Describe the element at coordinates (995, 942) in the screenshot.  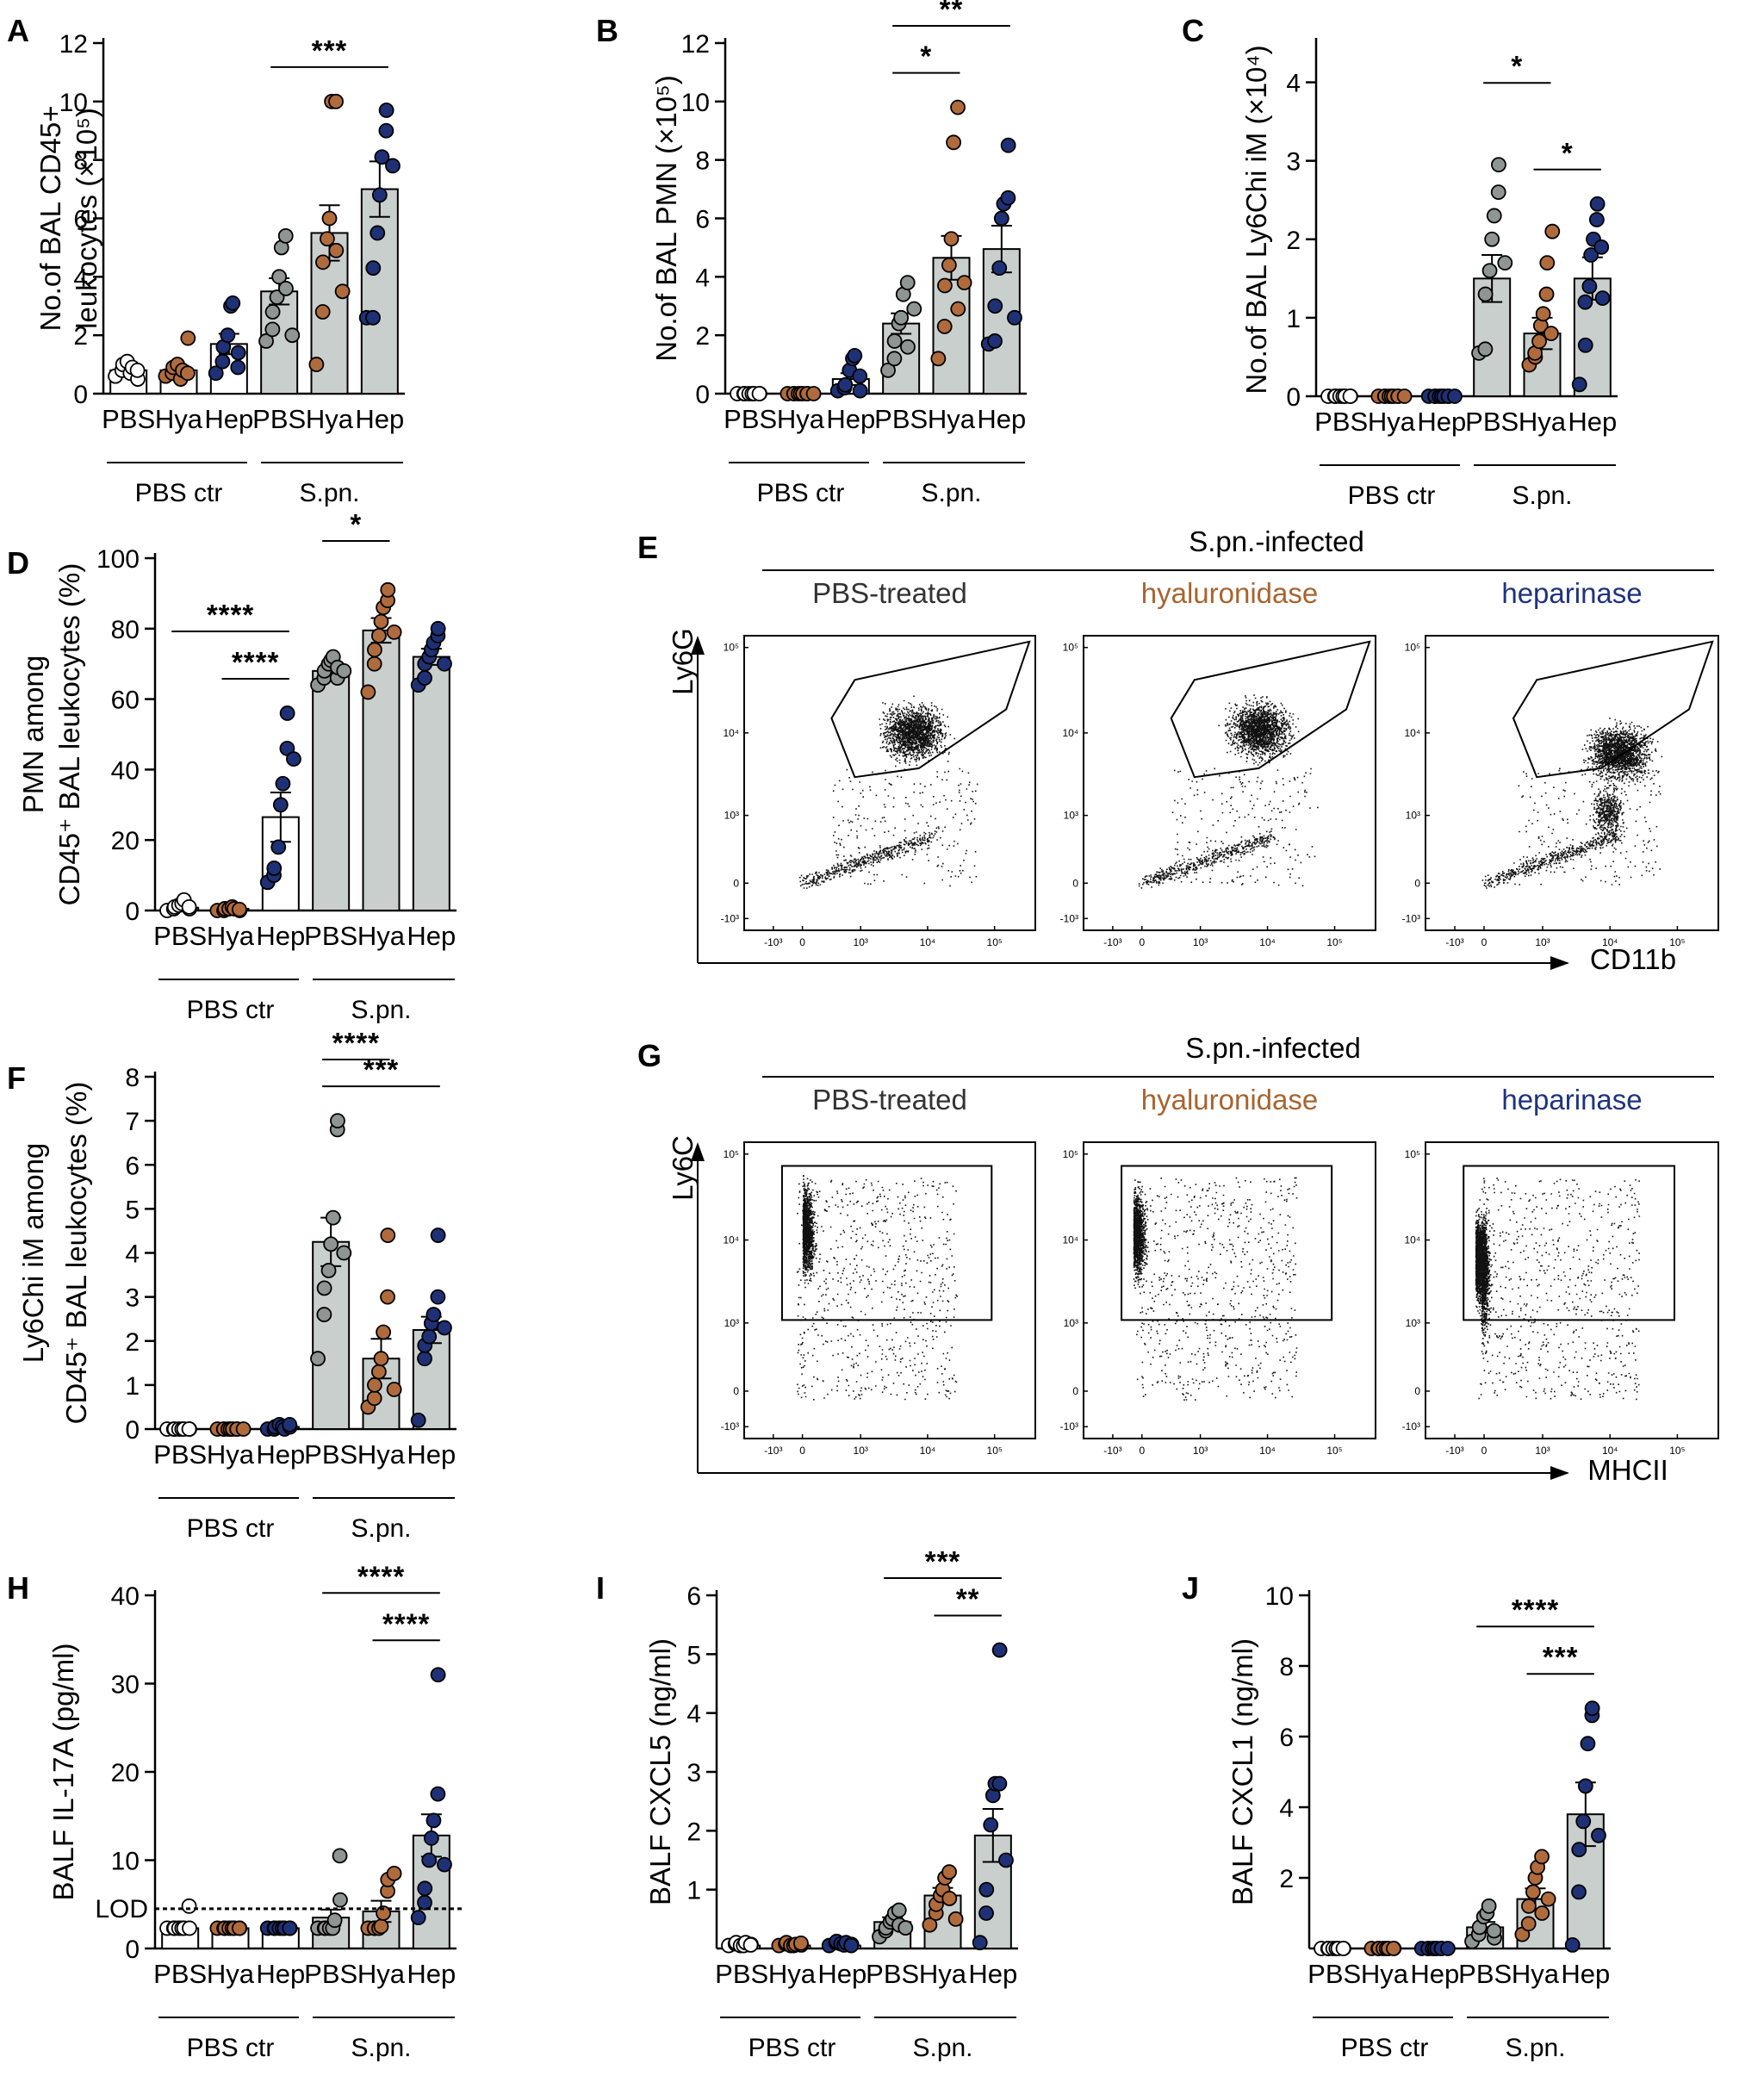
I see `x-tick-label: 10⁵` at that location.